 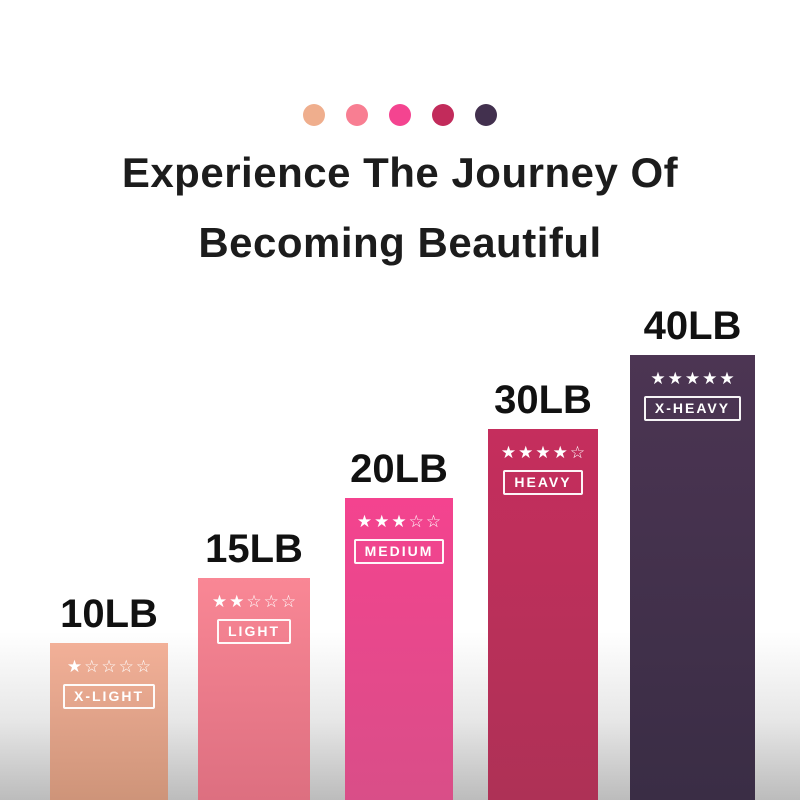 I want to click on weight-label-15lb: 15LB, so click(x=254, y=549).